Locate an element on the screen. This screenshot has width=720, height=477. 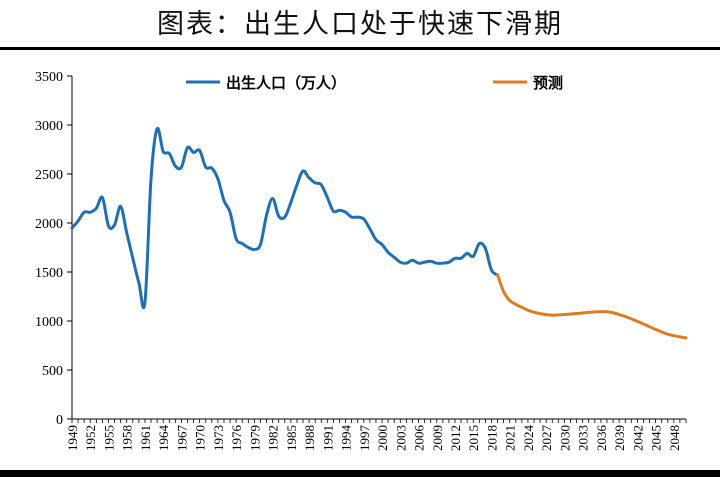
x-tick-label: 2030 is located at coordinates (564, 438).